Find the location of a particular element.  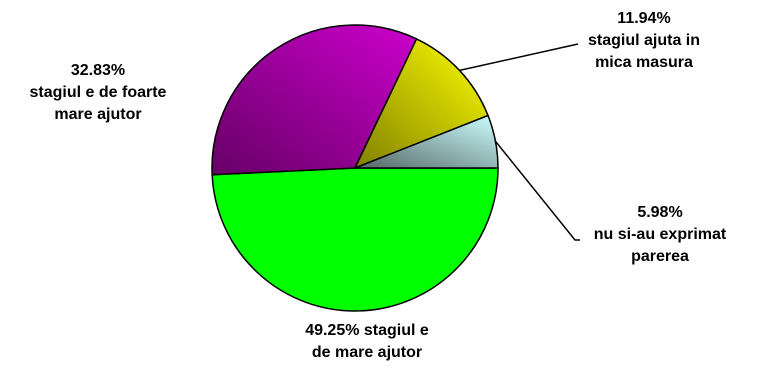

slice-label-nu-si-au-exprimat: 5.98% nu si-au exprimat parerea is located at coordinates (660, 235).